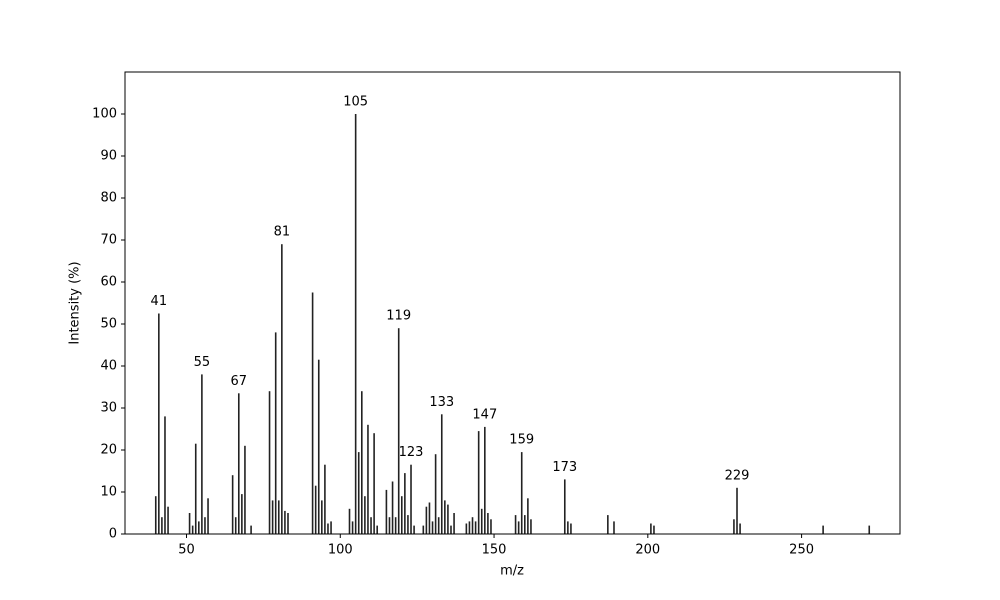  I want to click on y-tick-label: 40, so click(108, 366).